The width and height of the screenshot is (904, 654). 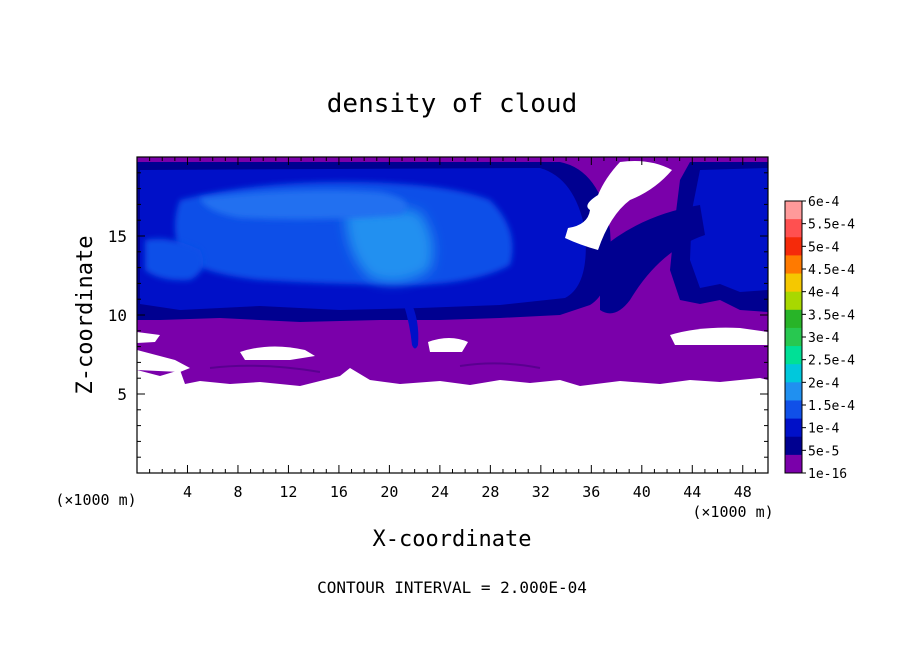 What do you see at coordinates (591, 492) in the screenshot?
I see `x-tick-label: 36` at bounding box center [591, 492].